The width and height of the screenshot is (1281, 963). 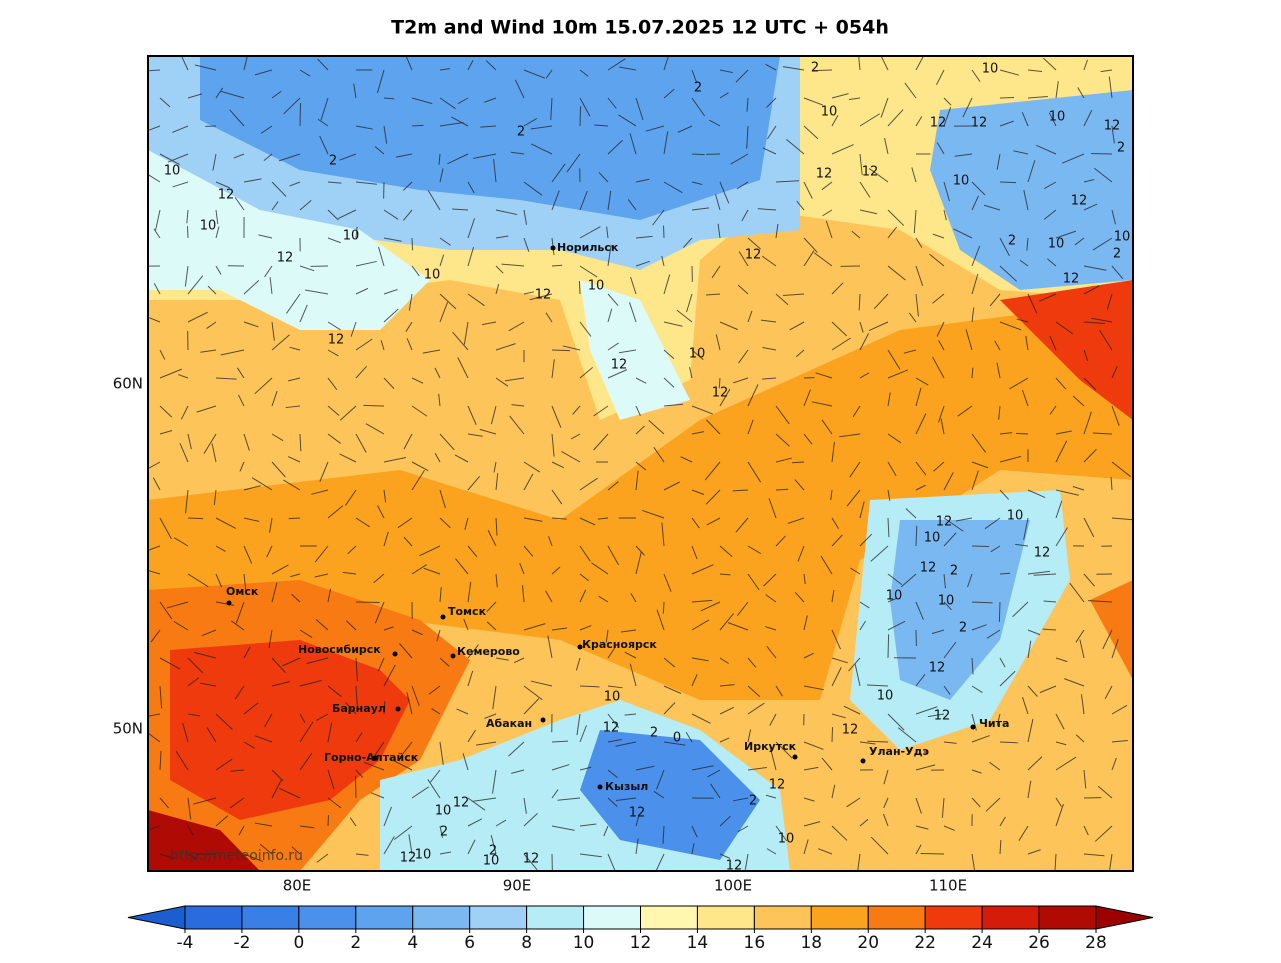 What do you see at coordinates (580, 647) in the screenshot?
I see `city-dot` at bounding box center [580, 647].